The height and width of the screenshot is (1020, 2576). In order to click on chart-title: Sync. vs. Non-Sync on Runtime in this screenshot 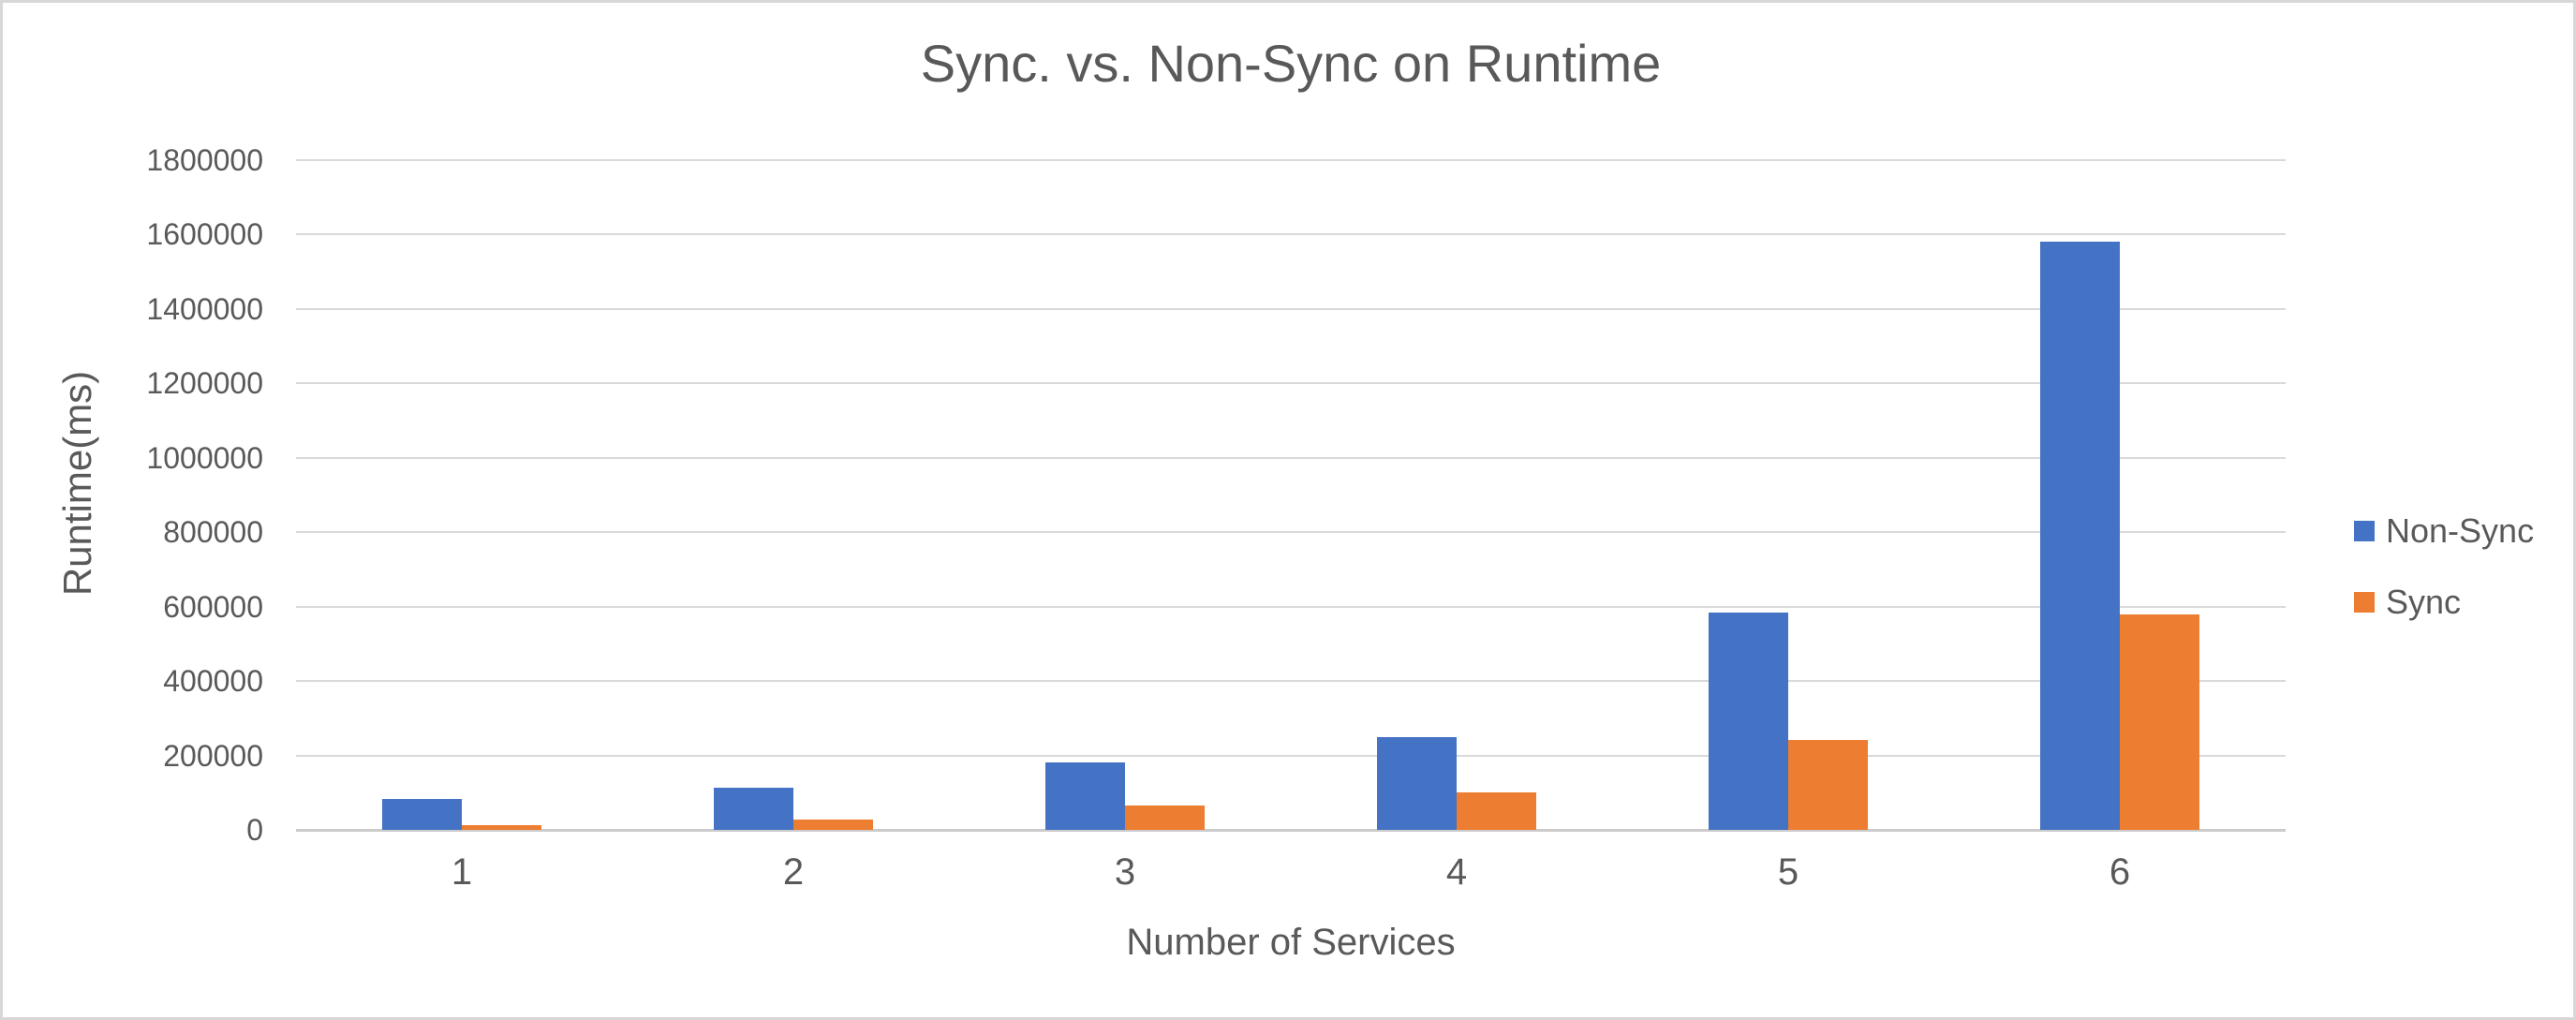, I will do `click(1291, 63)`.